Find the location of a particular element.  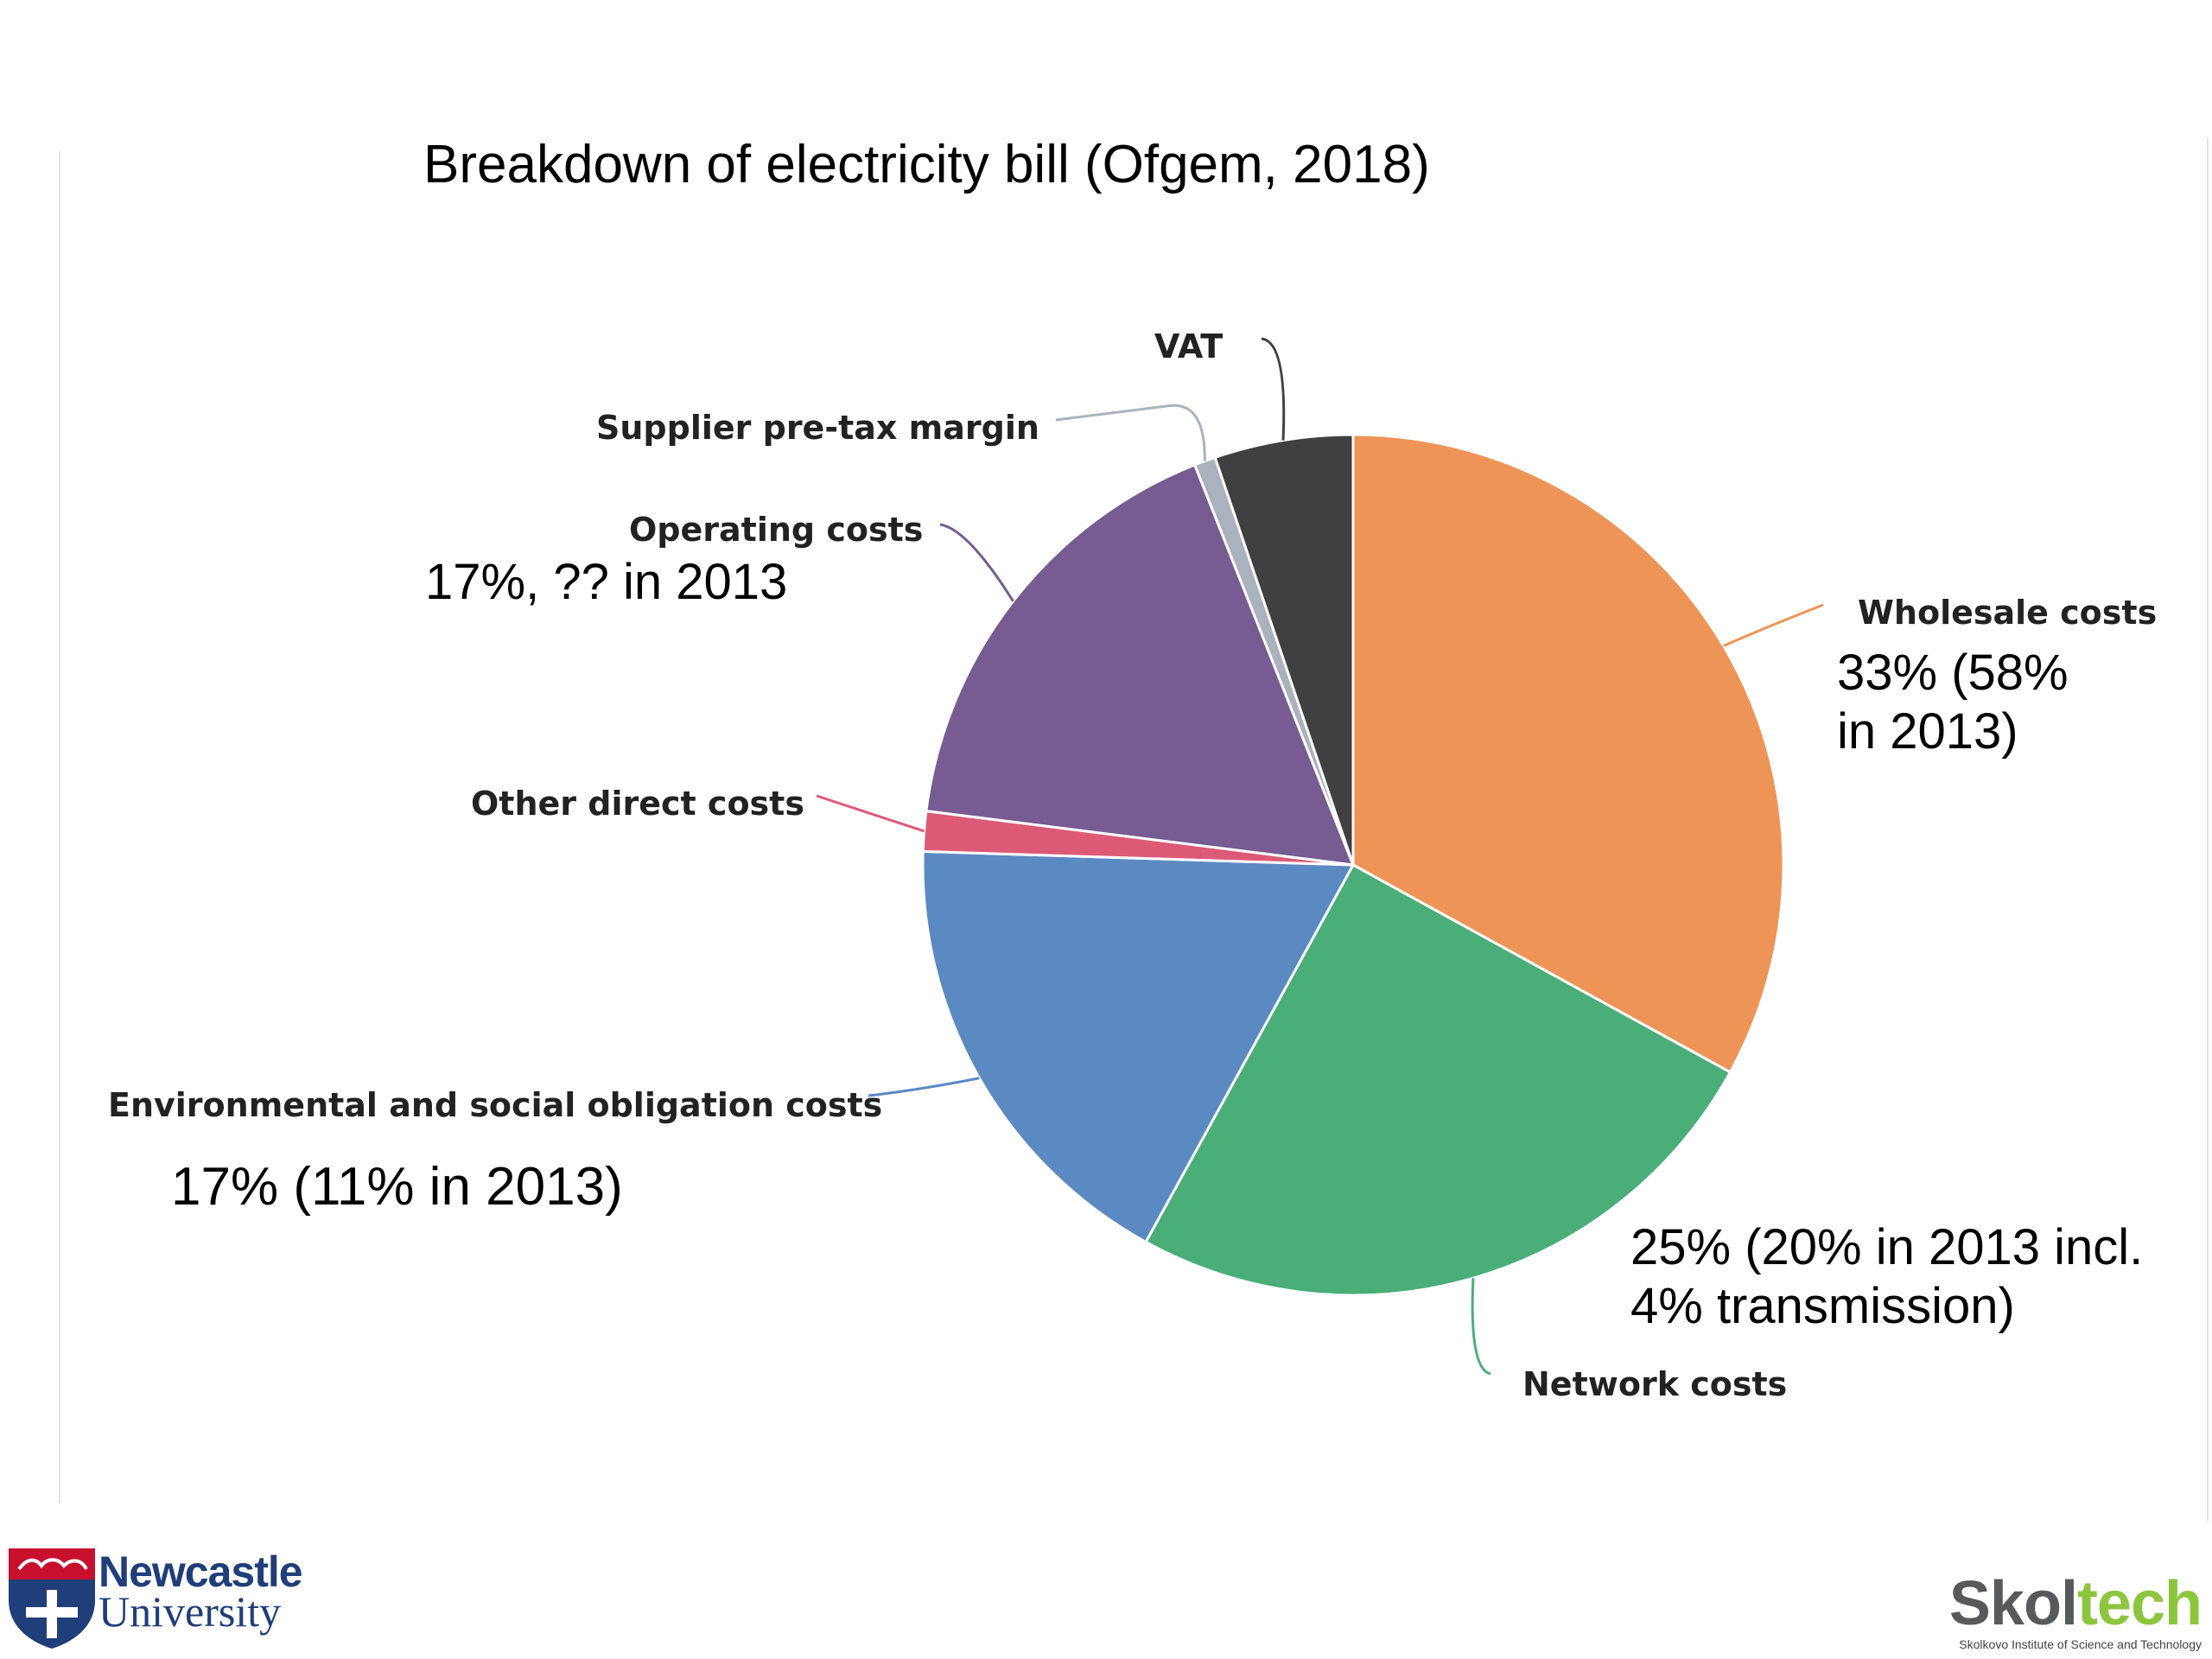

skoltech-wordmark-part-1: Skol is located at coordinates (2013, 1603).